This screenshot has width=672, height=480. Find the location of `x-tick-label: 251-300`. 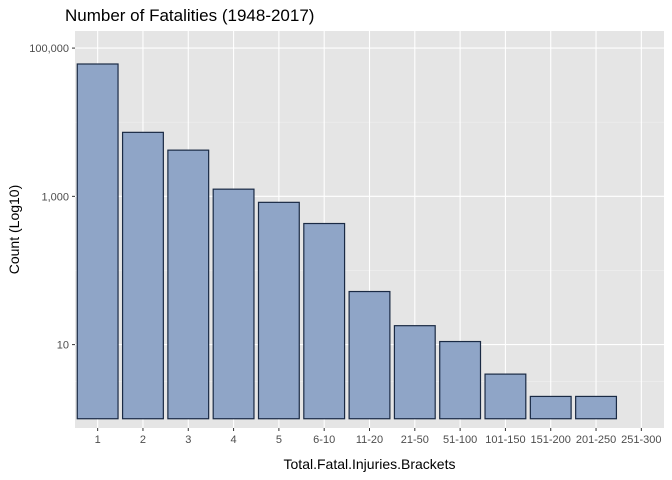

x-tick-label: 251-300 is located at coordinates (641, 440).